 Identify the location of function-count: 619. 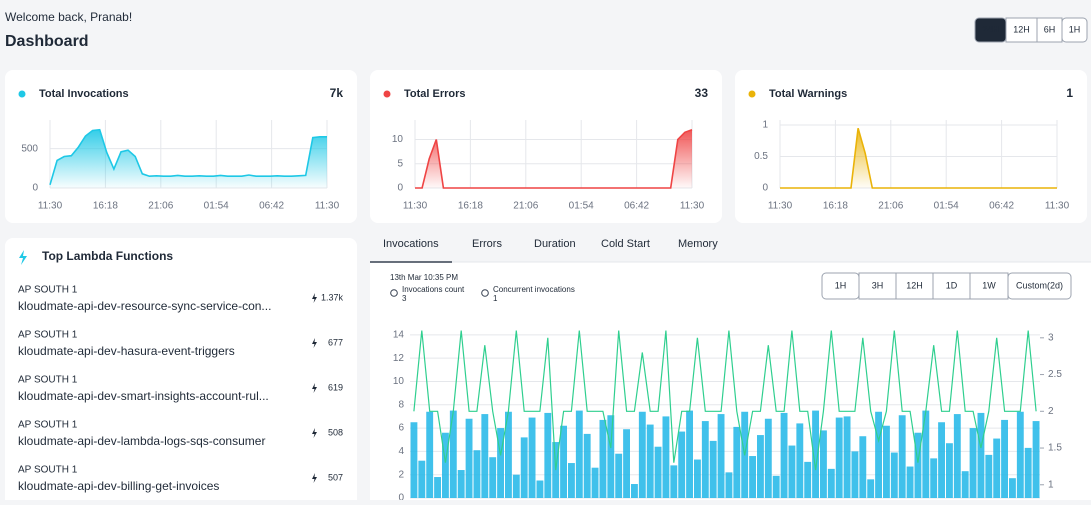
(335, 387).